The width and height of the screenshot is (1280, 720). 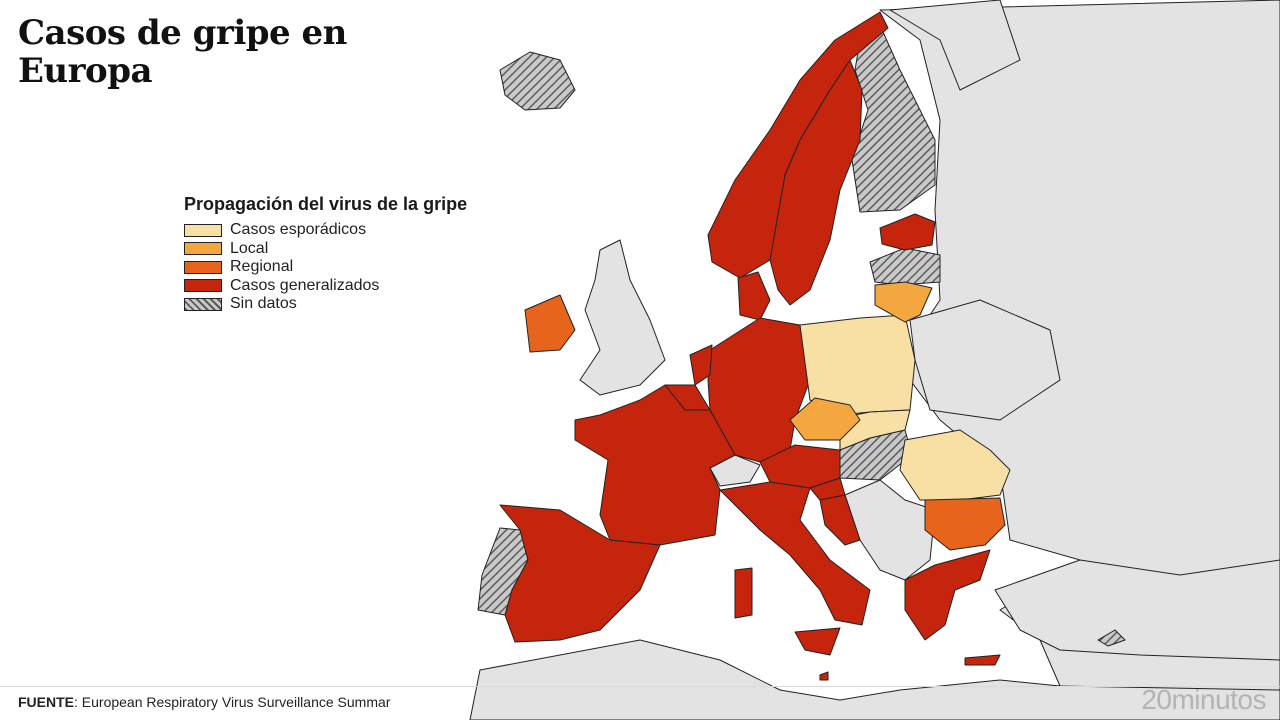 I want to click on region-belarus, so click(x=985, y=360).